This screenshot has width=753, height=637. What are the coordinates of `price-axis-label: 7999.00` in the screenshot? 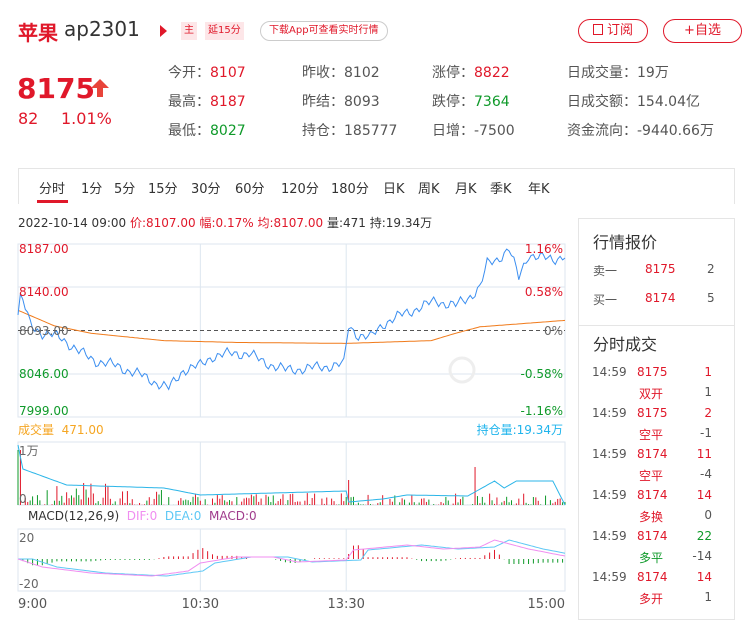 It's located at (44, 411).